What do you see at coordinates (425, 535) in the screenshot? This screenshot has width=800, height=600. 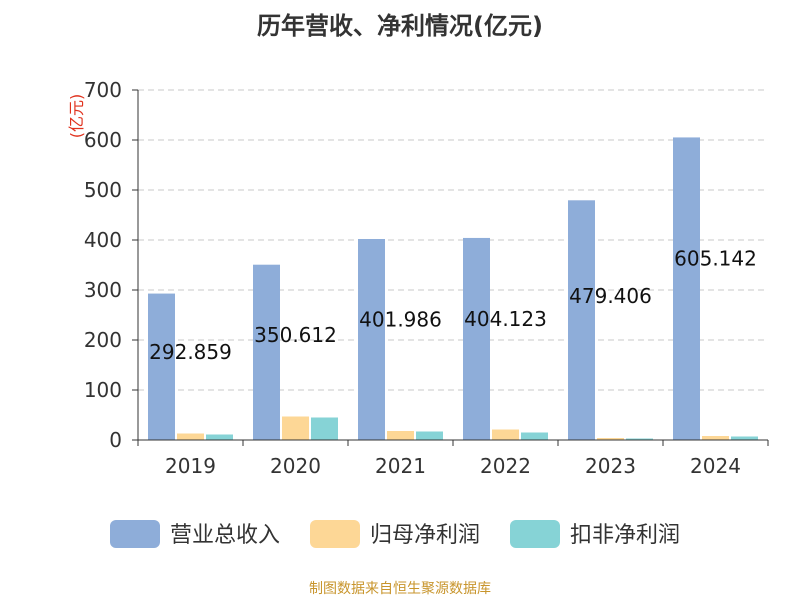 I see `legend-label: 归母净利润` at bounding box center [425, 535].